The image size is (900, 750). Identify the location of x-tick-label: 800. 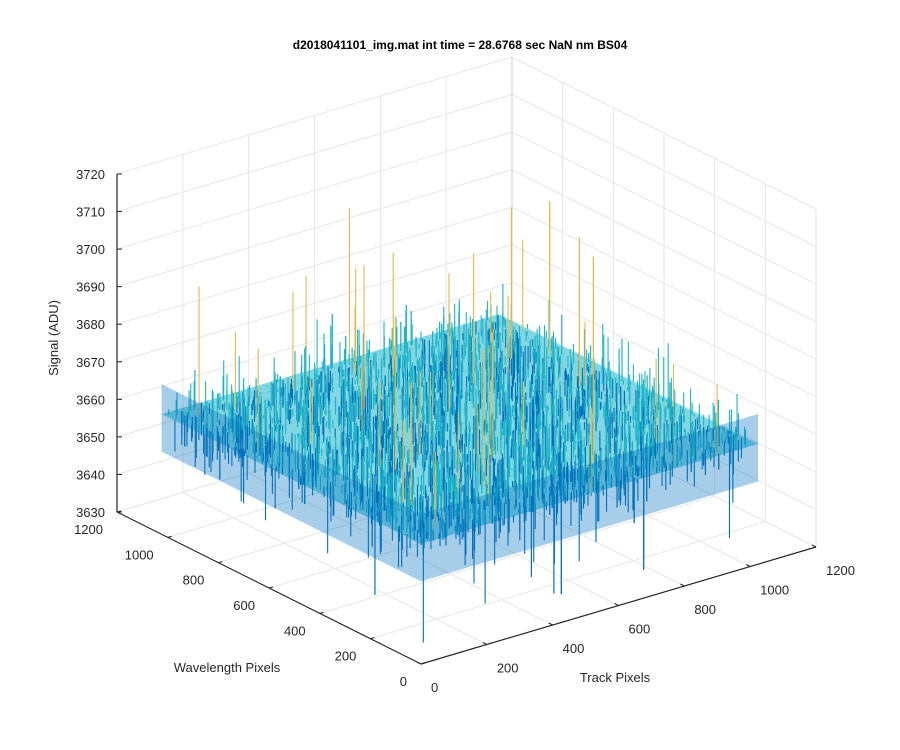
(705, 609).